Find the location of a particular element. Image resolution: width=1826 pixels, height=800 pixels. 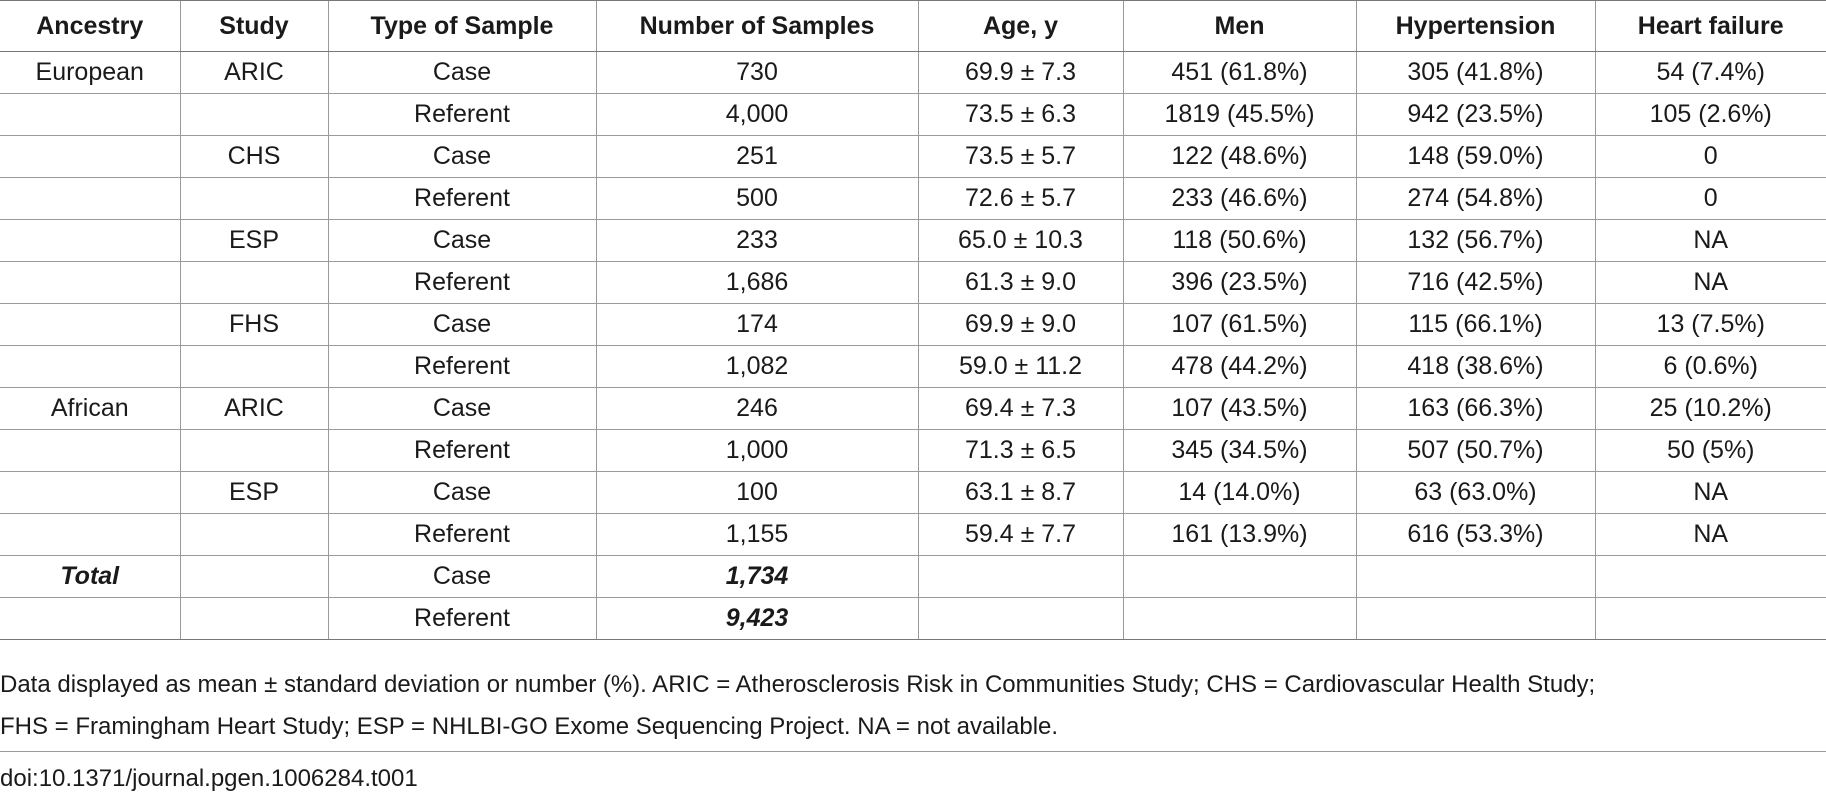

cell-hypertension: 418 (38.6%) is located at coordinates (1475, 366).